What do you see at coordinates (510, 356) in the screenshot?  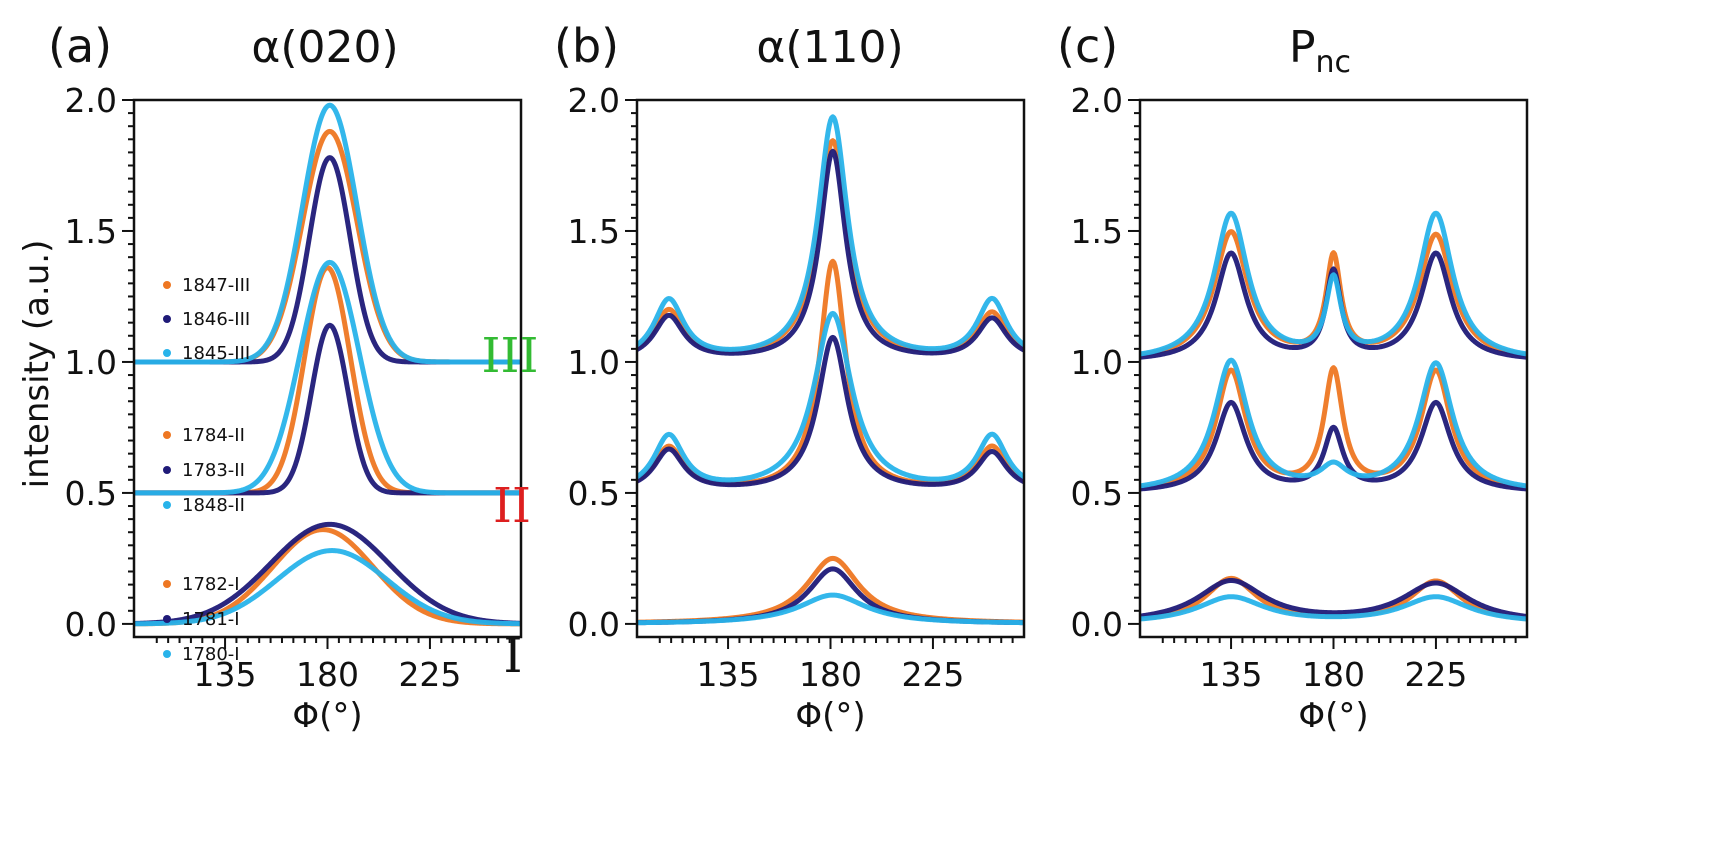 I see `group-label-III: III` at bounding box center [510, 356].